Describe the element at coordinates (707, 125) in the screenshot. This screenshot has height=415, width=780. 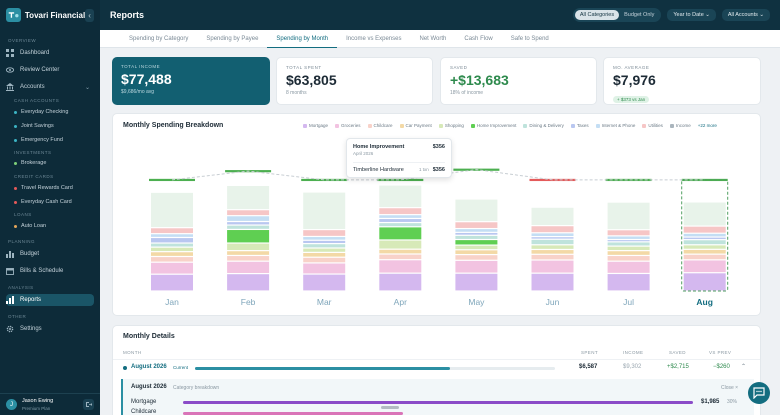
I see `legend-more-link: +22 more` at that location.